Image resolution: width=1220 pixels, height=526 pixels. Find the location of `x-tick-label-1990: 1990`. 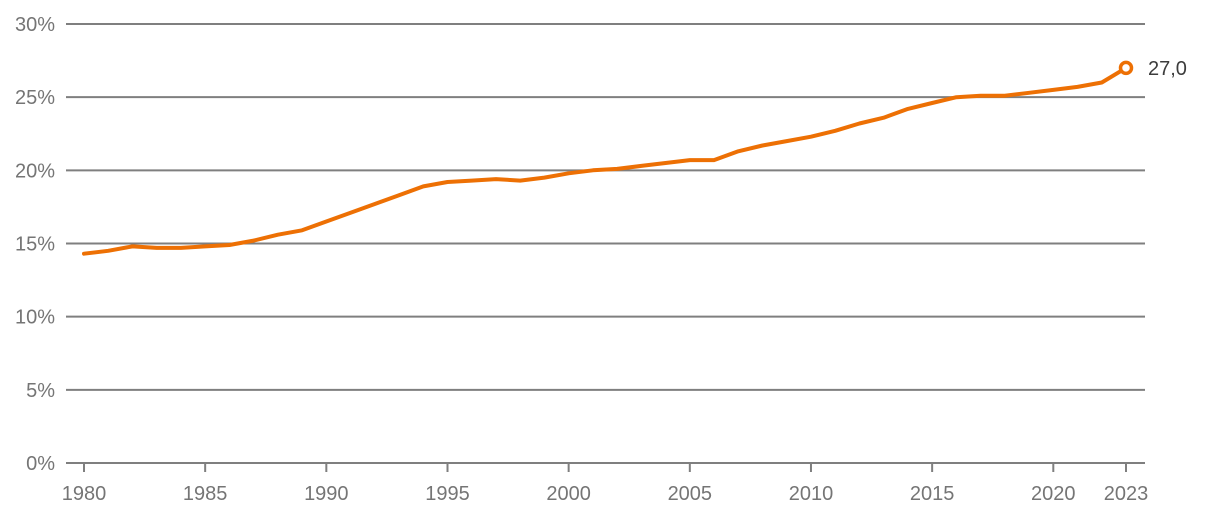

x-tick-label-1990: 1990 is located at coordinates (326, 494).